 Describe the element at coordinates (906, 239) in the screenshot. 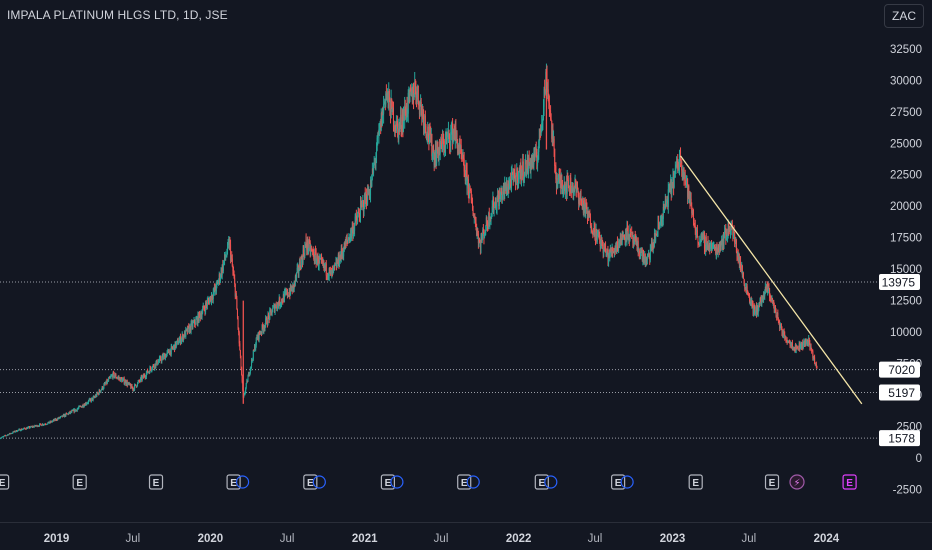

I see `price-tick-label: 17500` at that location.